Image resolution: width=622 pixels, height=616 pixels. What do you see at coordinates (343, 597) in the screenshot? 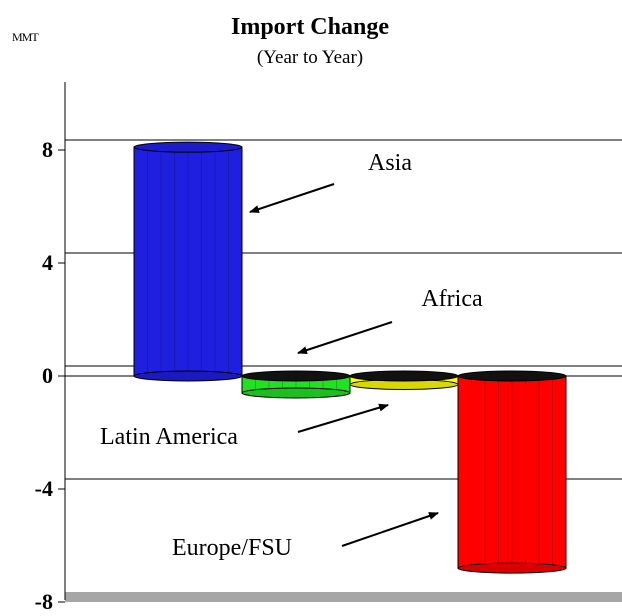
I see `floor-band` at bounding box center [343, 597].